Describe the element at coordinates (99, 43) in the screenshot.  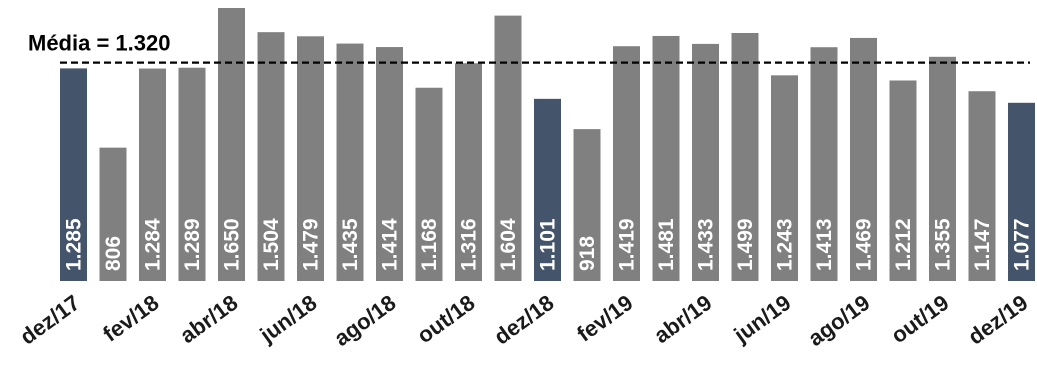
I see `average-label: Média = 1.320` at that location.